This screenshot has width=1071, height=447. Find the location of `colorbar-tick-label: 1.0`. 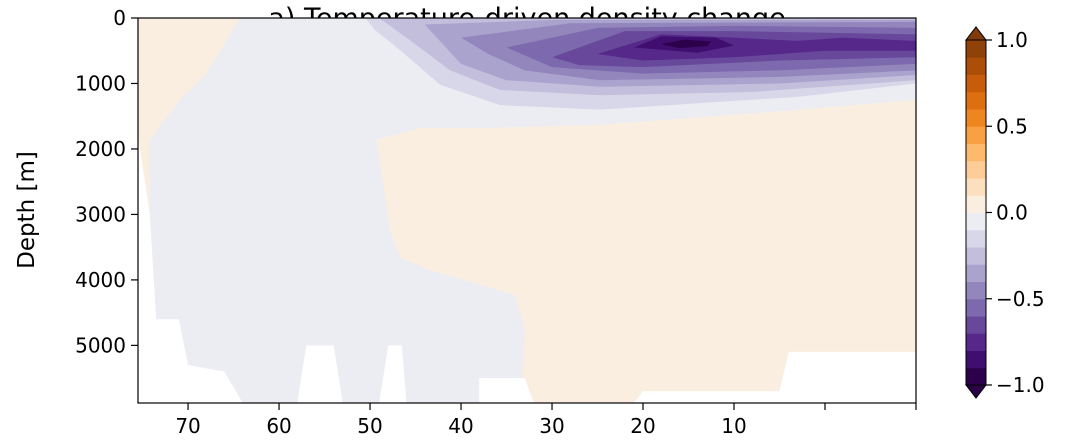

colorbar-tick-label: 1.0 is located at coordinates (1012, 40).